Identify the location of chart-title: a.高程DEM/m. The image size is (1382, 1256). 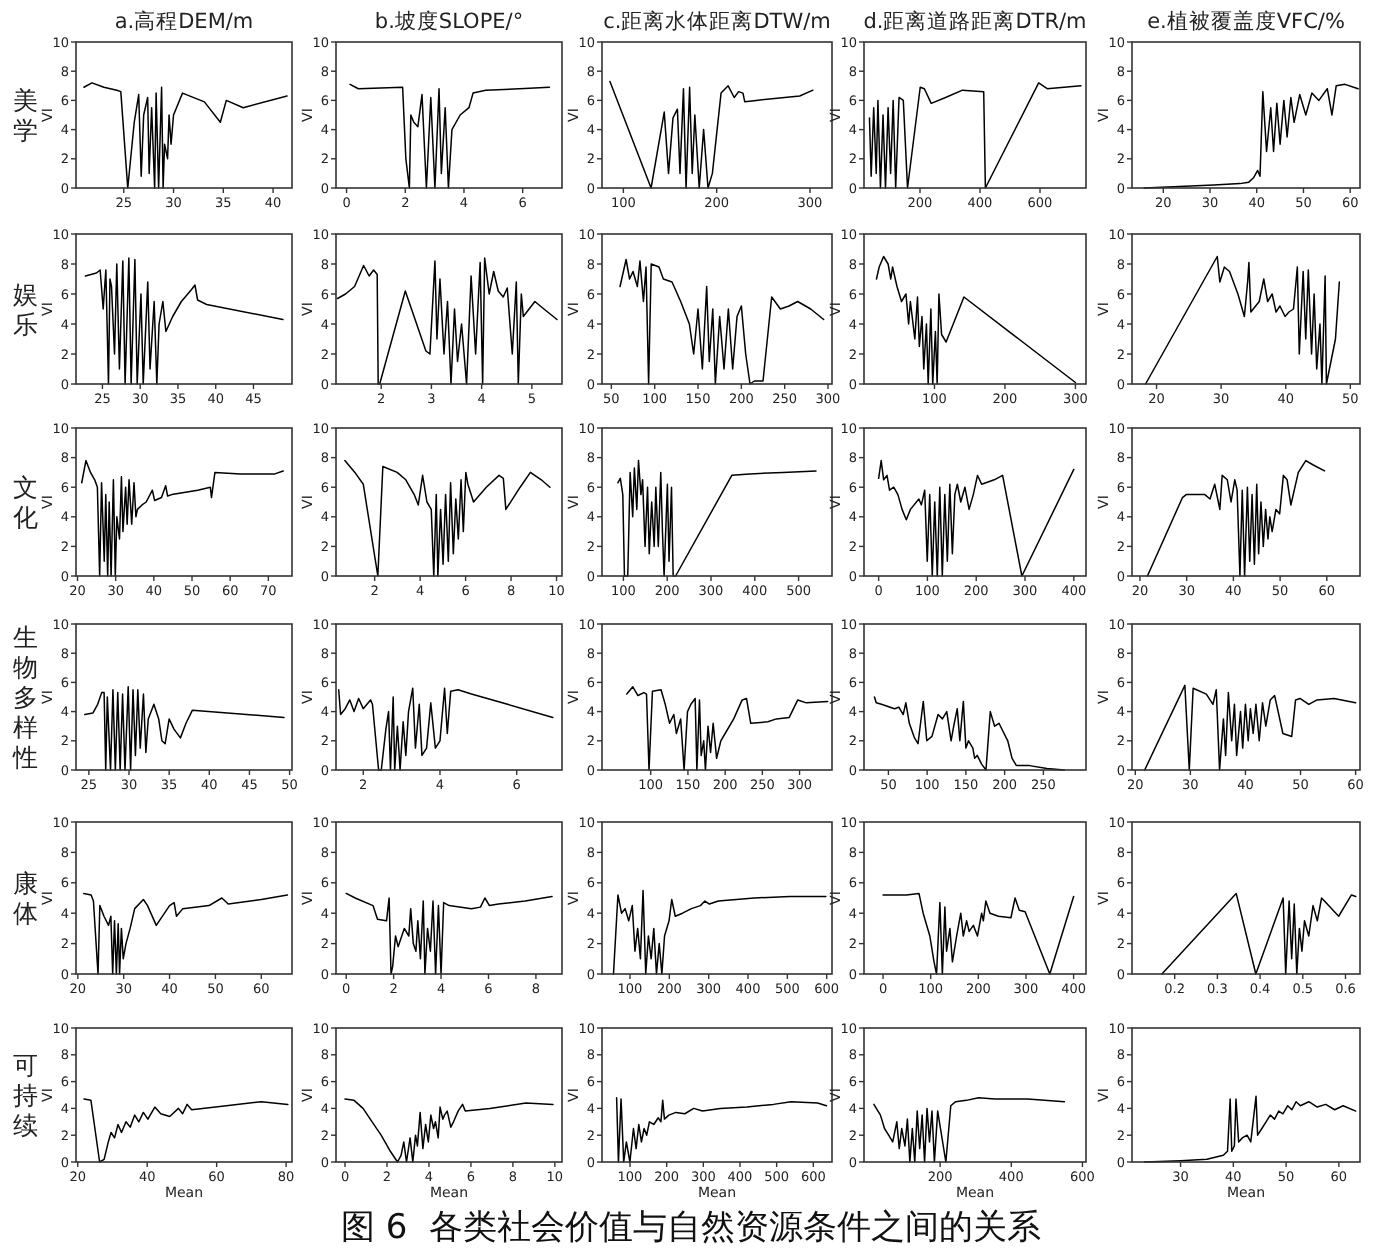
(184, 21).